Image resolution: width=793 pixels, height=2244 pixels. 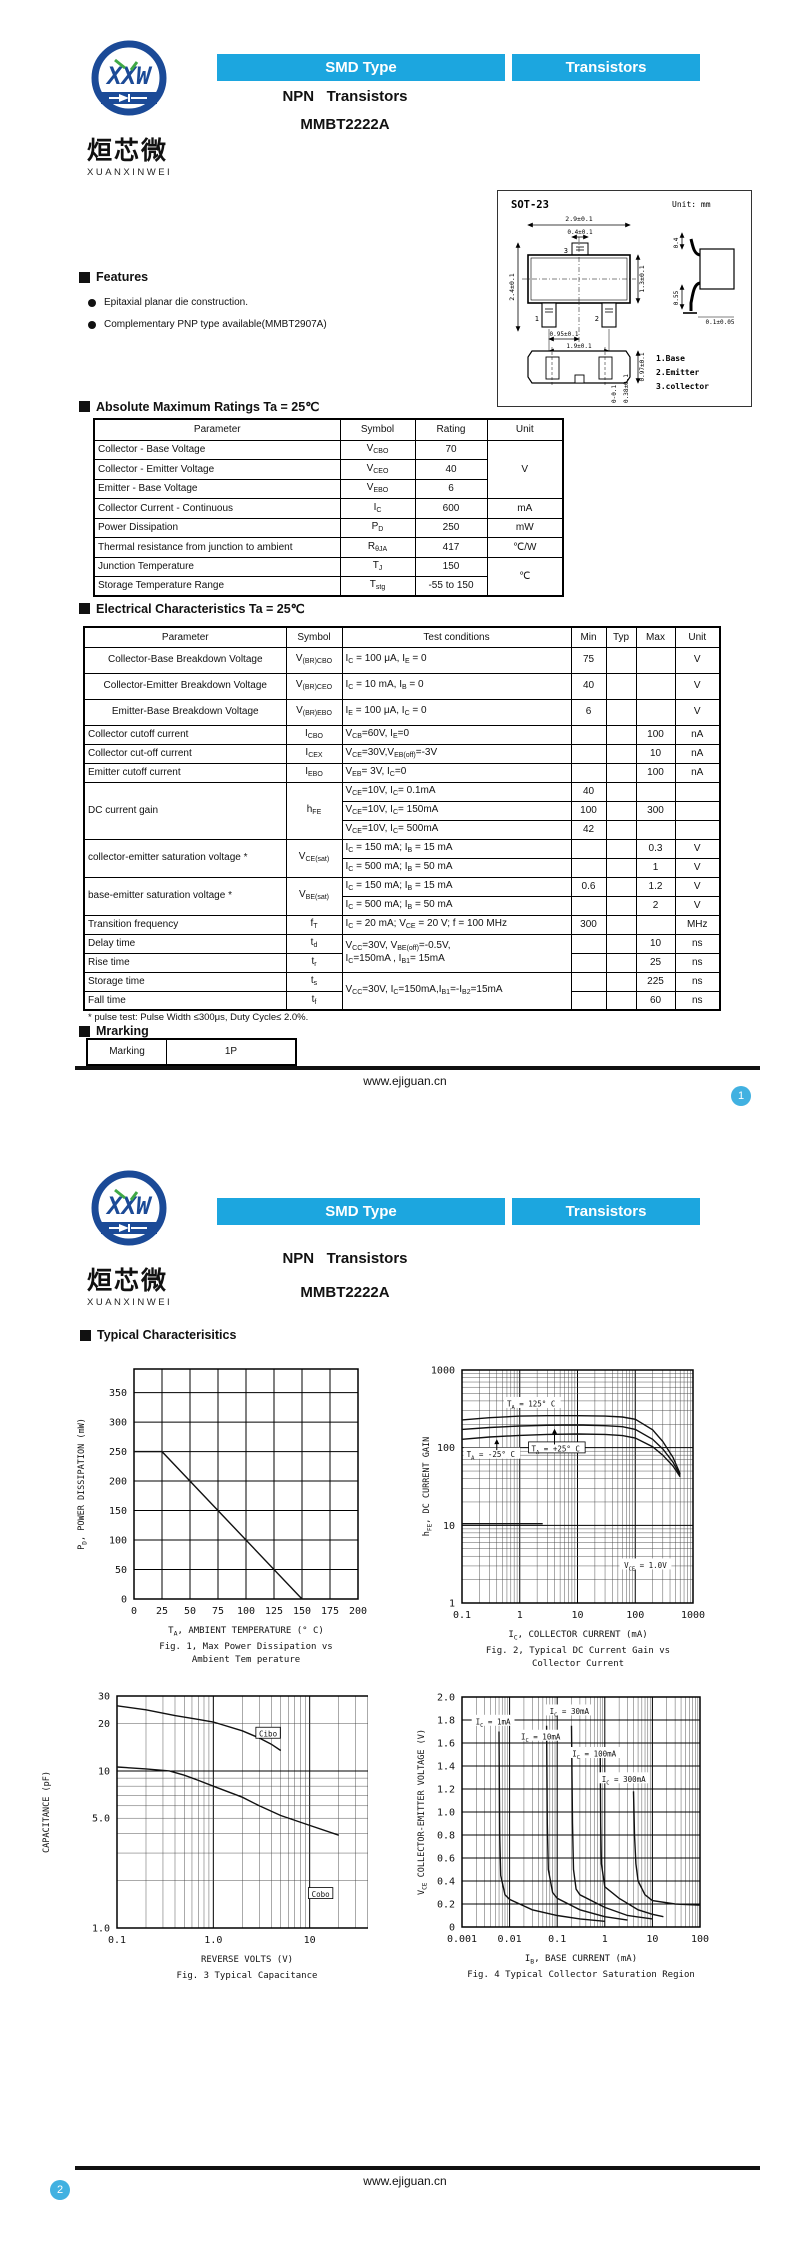 I want to click on svg-text: 0.6, so click(x=446, y=1859).